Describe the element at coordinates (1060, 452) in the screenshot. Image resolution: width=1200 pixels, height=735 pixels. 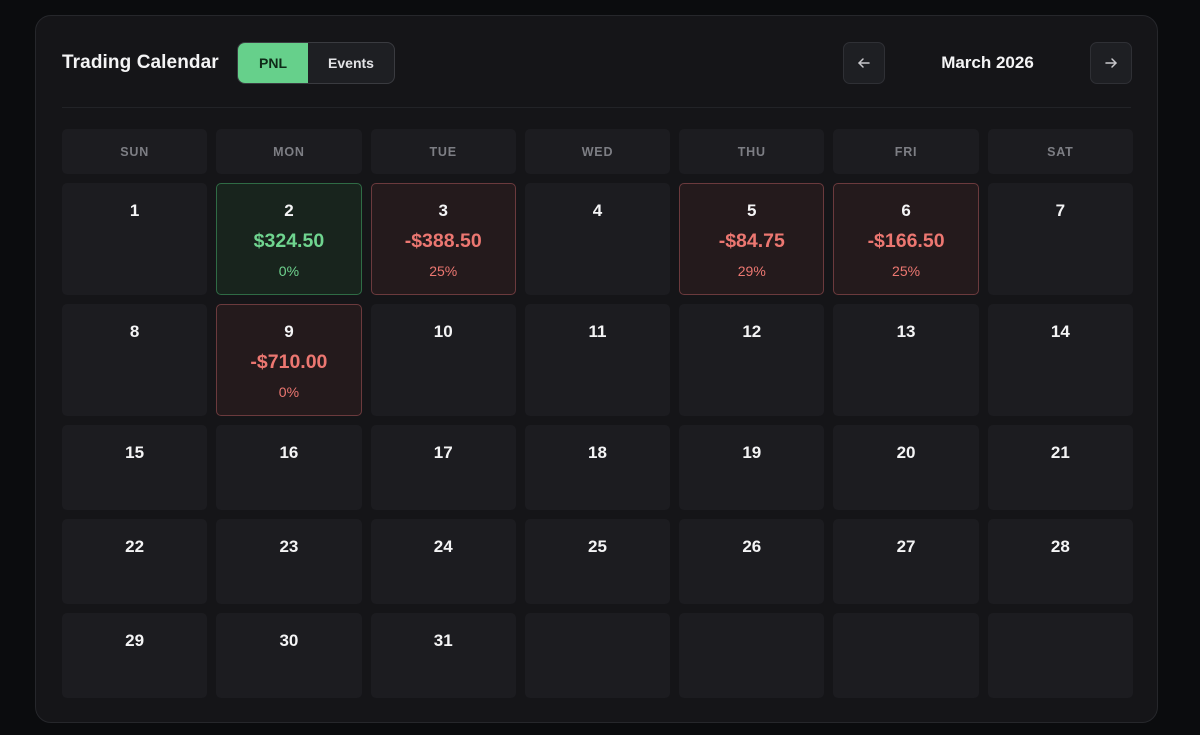
I see `day-number: 21` at that location.